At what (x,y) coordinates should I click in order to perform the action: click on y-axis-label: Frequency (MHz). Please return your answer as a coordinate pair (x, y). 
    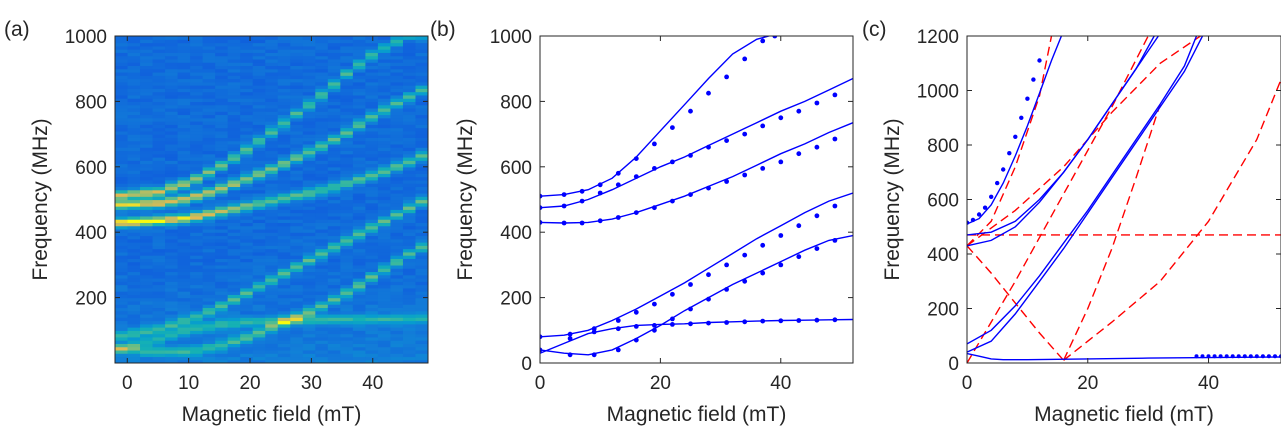
    Looking at the image, I should click on (40, 199).